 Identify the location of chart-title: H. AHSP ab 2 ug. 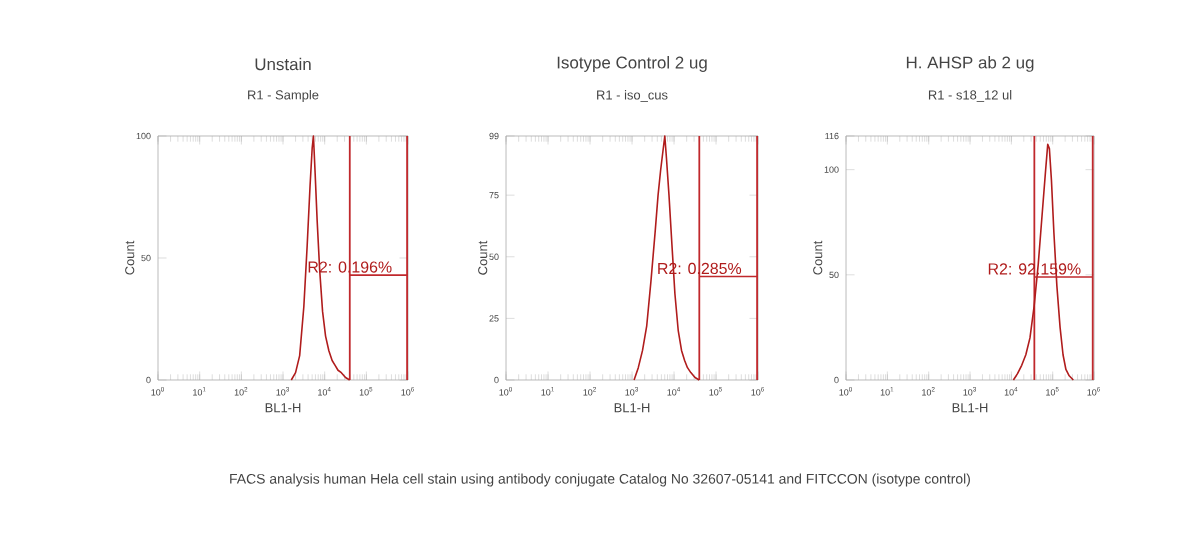
(970, 64).